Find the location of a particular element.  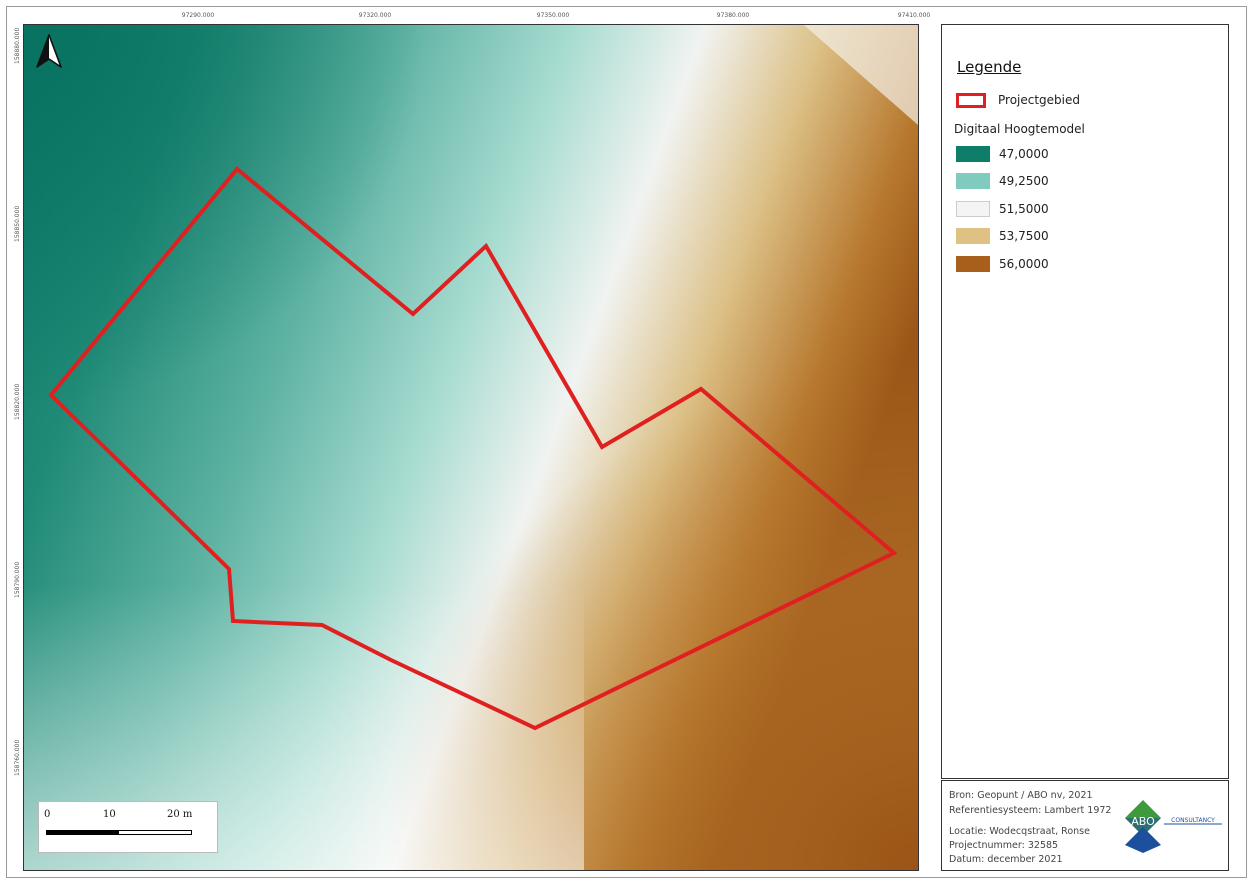

scale-label-end: 20 m is located at coordinates (180, 814).